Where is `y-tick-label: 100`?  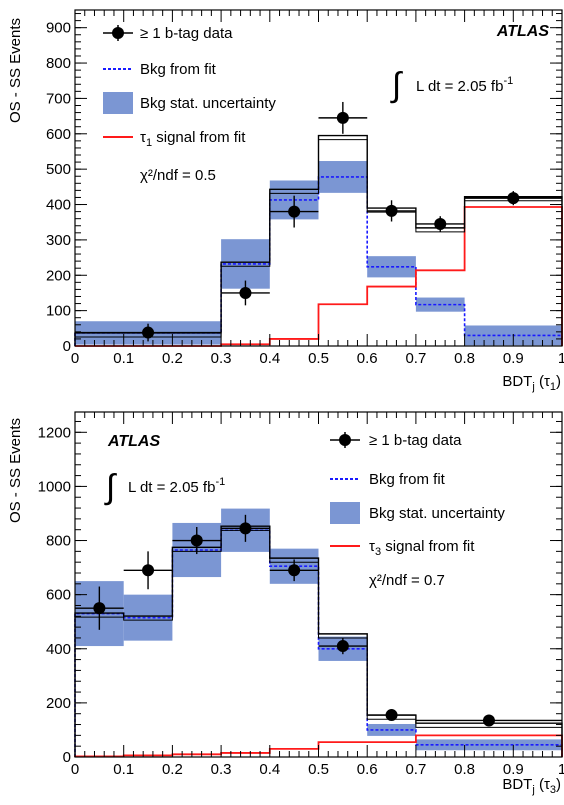
y-tick-label: 100 is located at coordinates (58, 311).